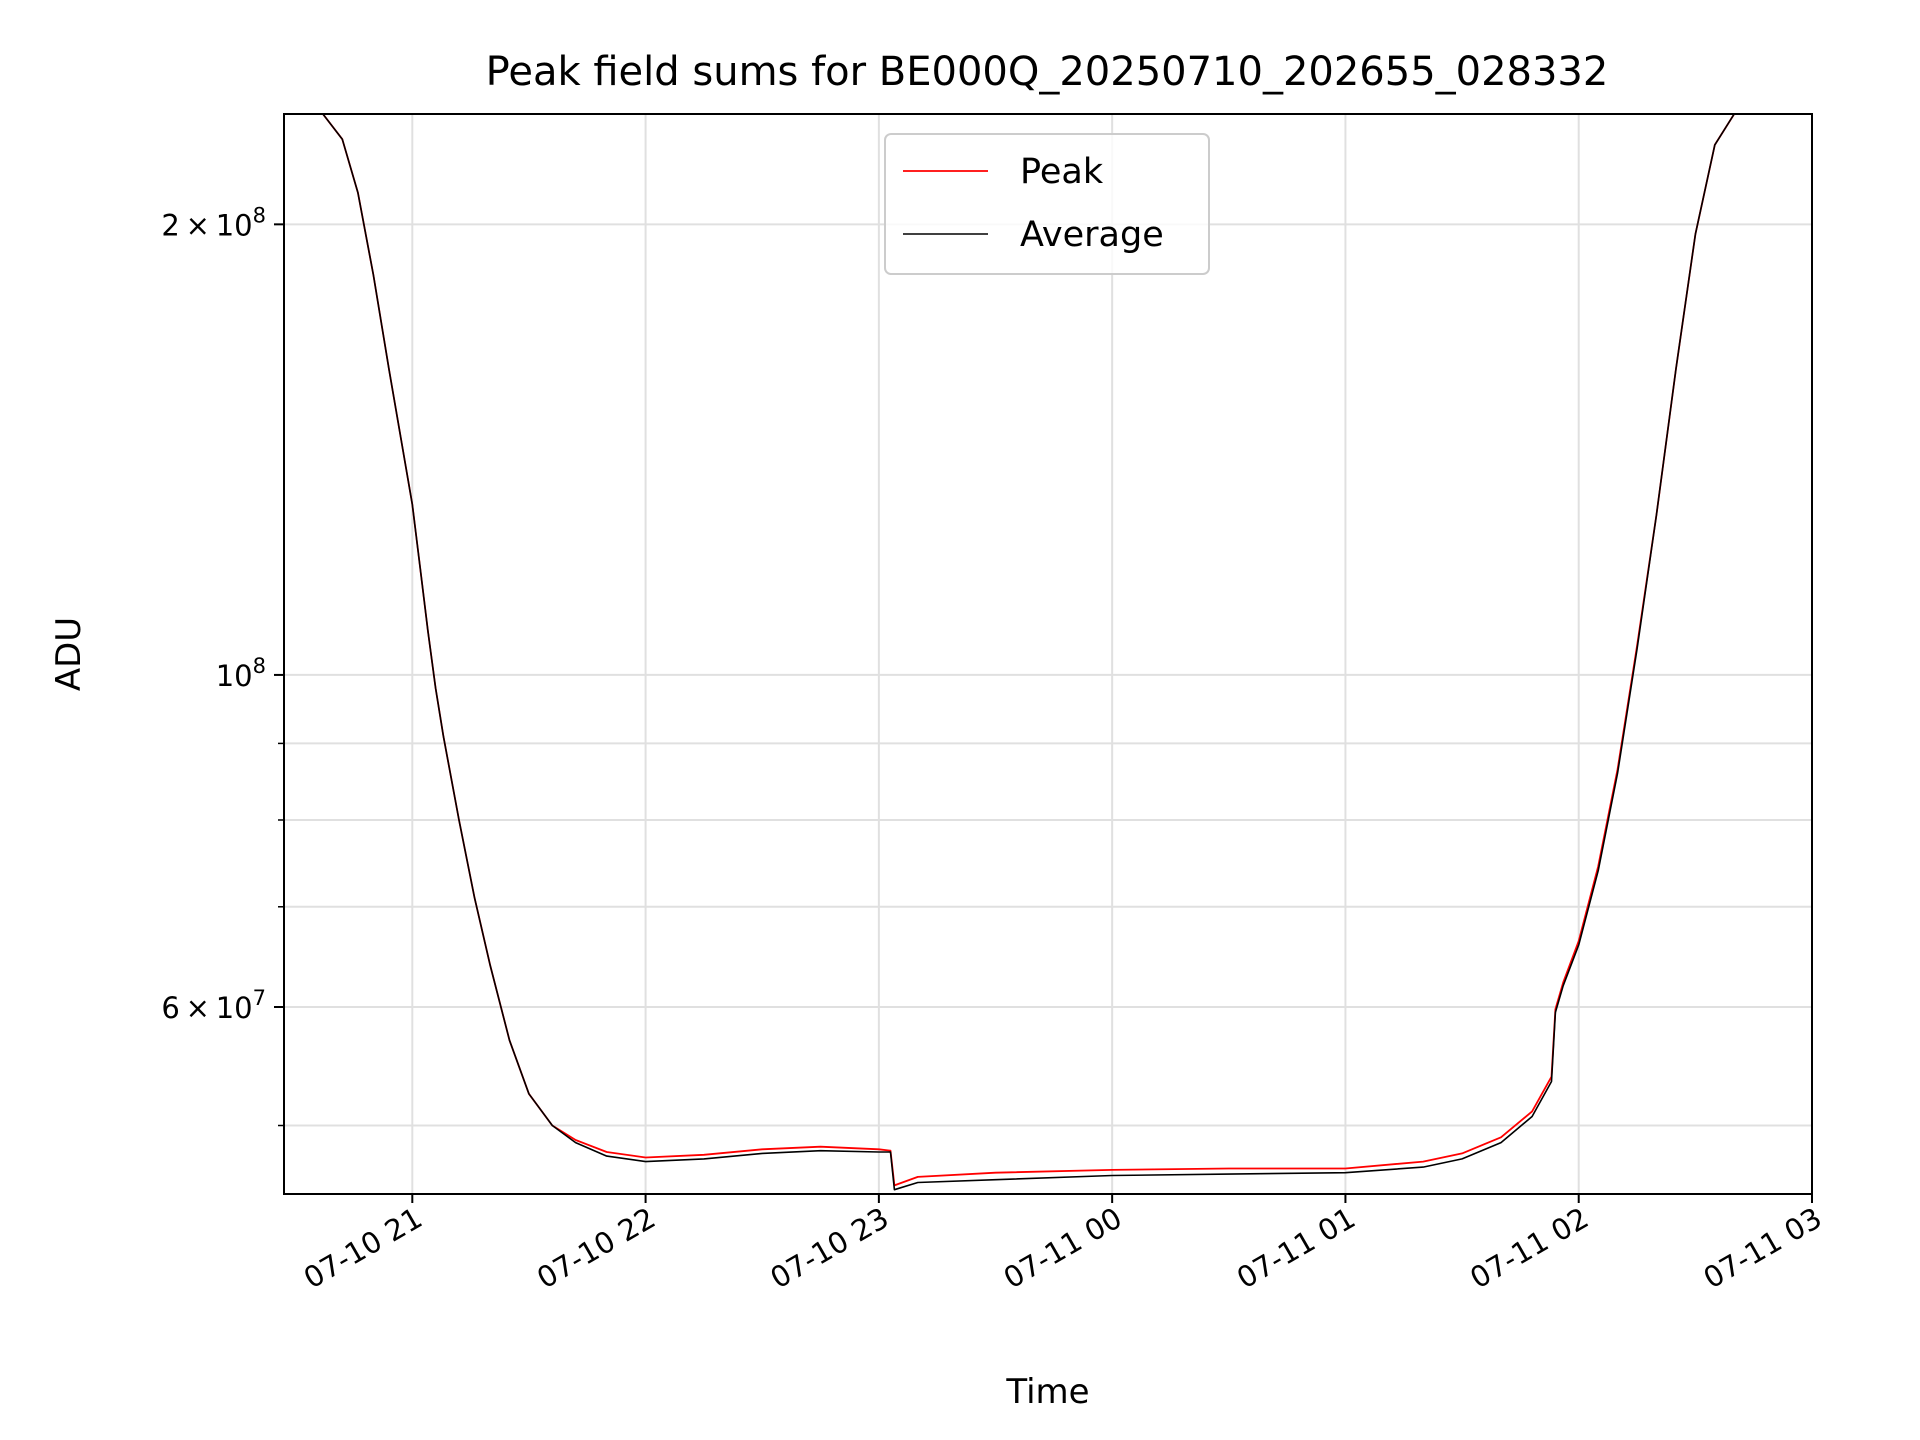 Image resolution: width=1920 pixels, height=1440 pixels. I want to click on legend-label-peak: Peak, so click(1062, 172).